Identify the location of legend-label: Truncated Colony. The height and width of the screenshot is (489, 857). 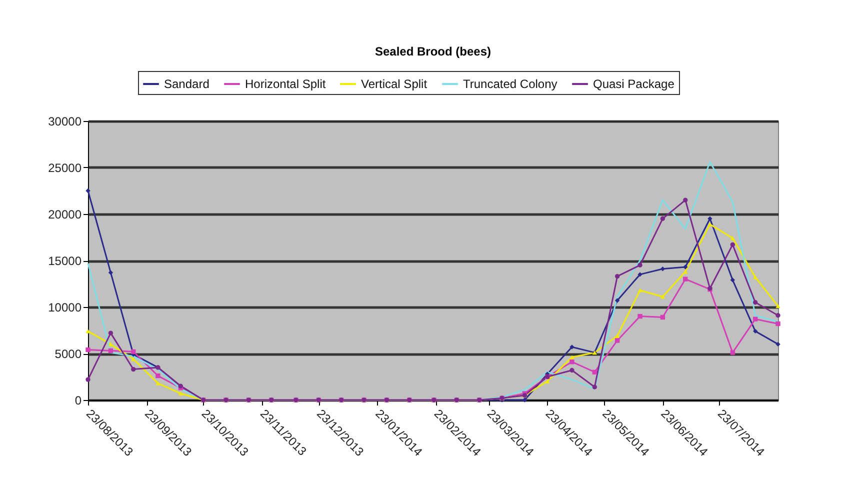
(510, 84).